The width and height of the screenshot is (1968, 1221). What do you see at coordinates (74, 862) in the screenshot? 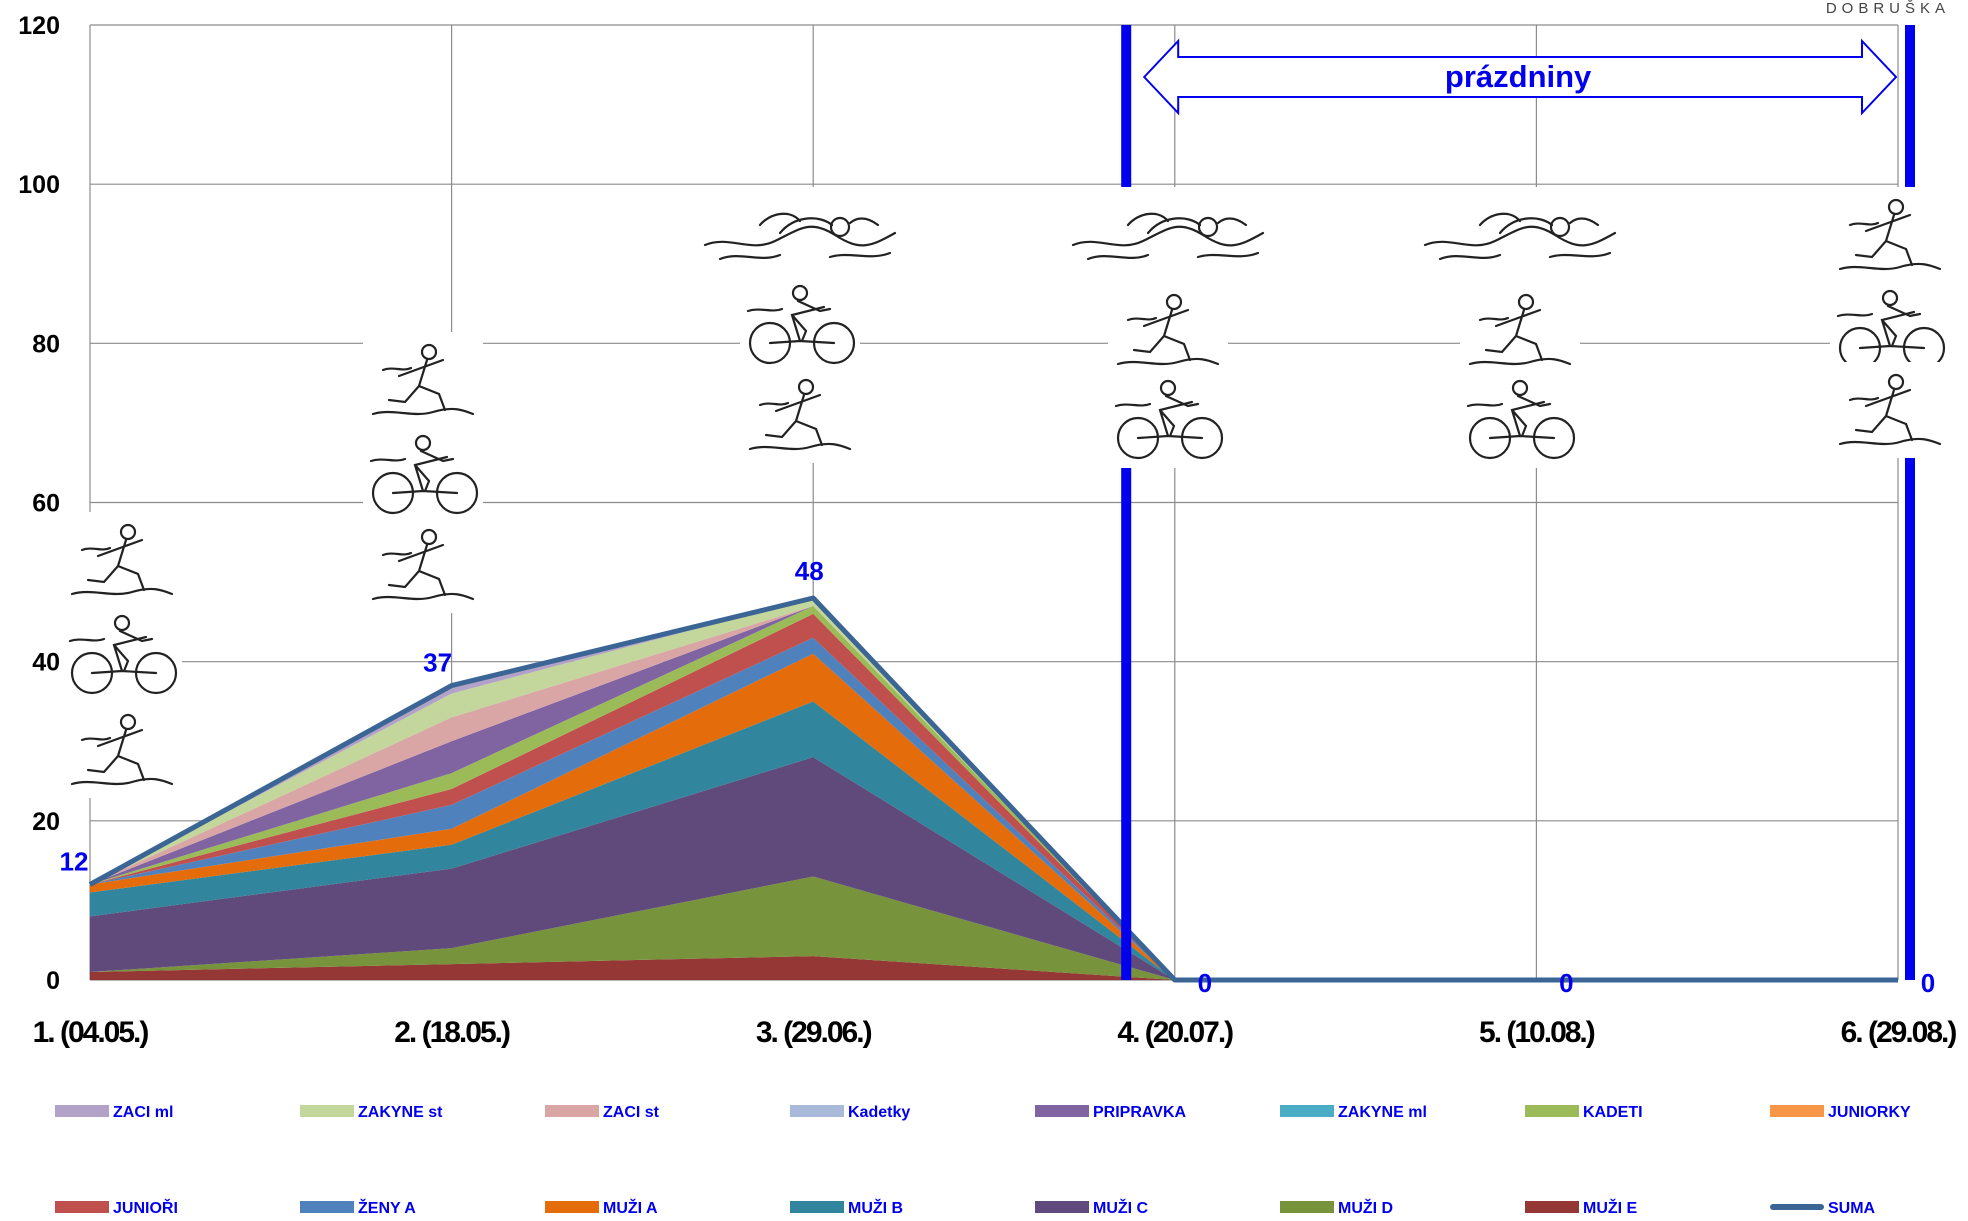
I see `suma-data-label: 12` at bounding box center [74, 862].